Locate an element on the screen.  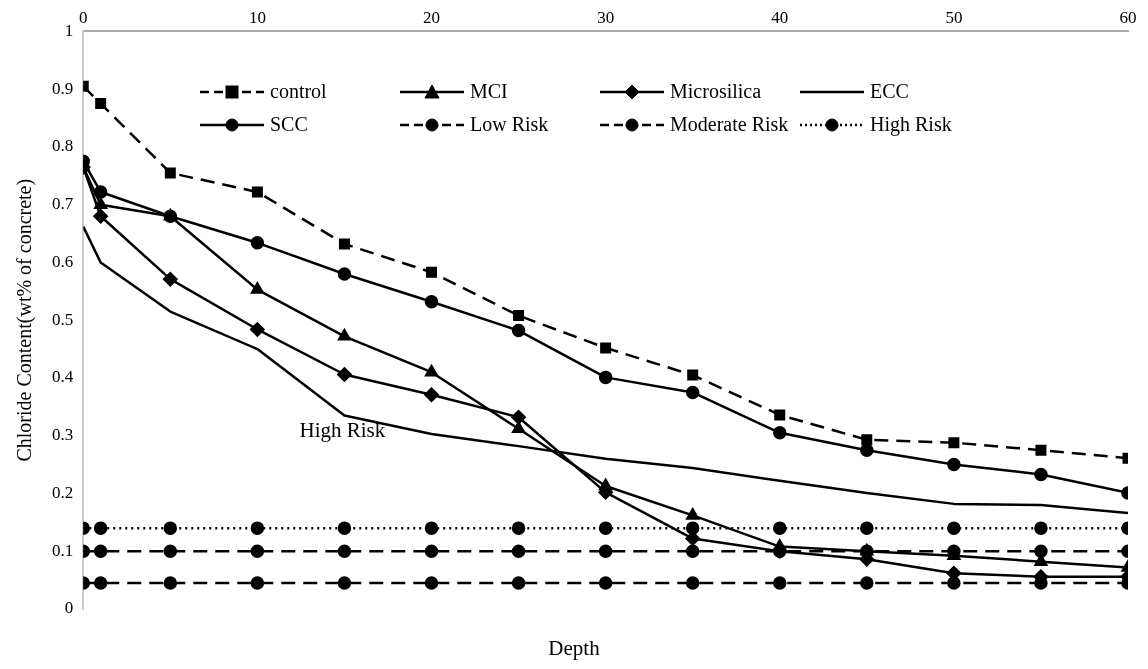
y-tick-label: 0.7 is located at coordinates (63, 204).